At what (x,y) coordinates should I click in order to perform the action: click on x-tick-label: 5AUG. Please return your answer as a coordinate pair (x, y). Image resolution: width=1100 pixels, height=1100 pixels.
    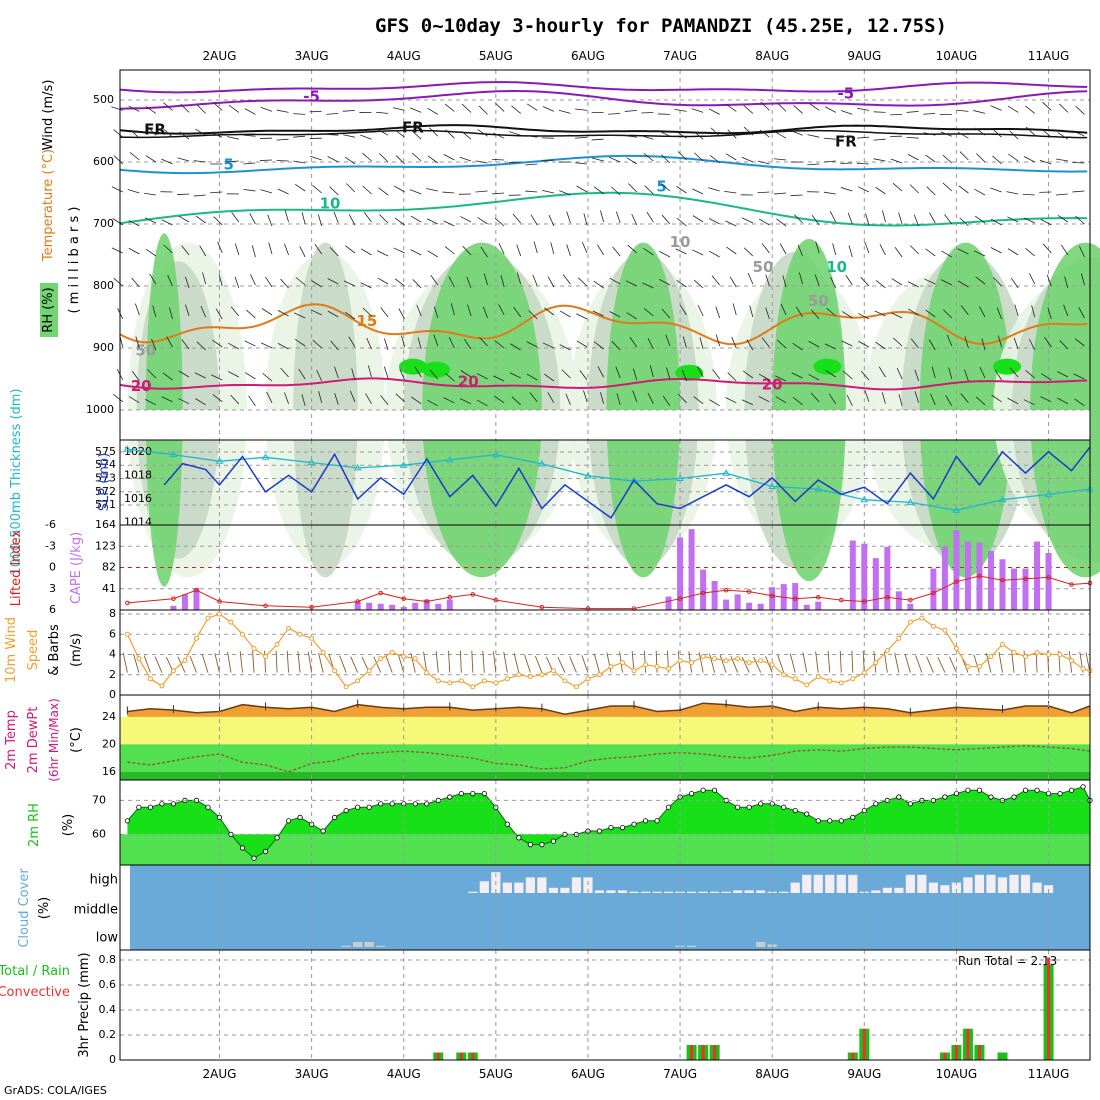
    Looking at the image, I should click on (496, 56).